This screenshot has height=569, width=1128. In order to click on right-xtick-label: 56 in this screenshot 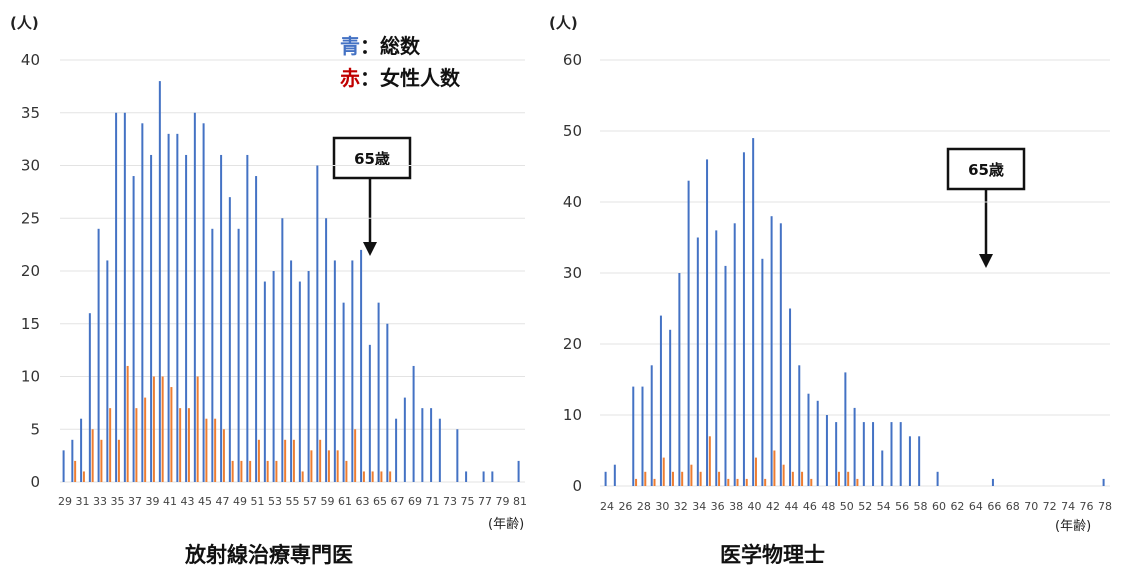, I will do `click(902, 506)`.